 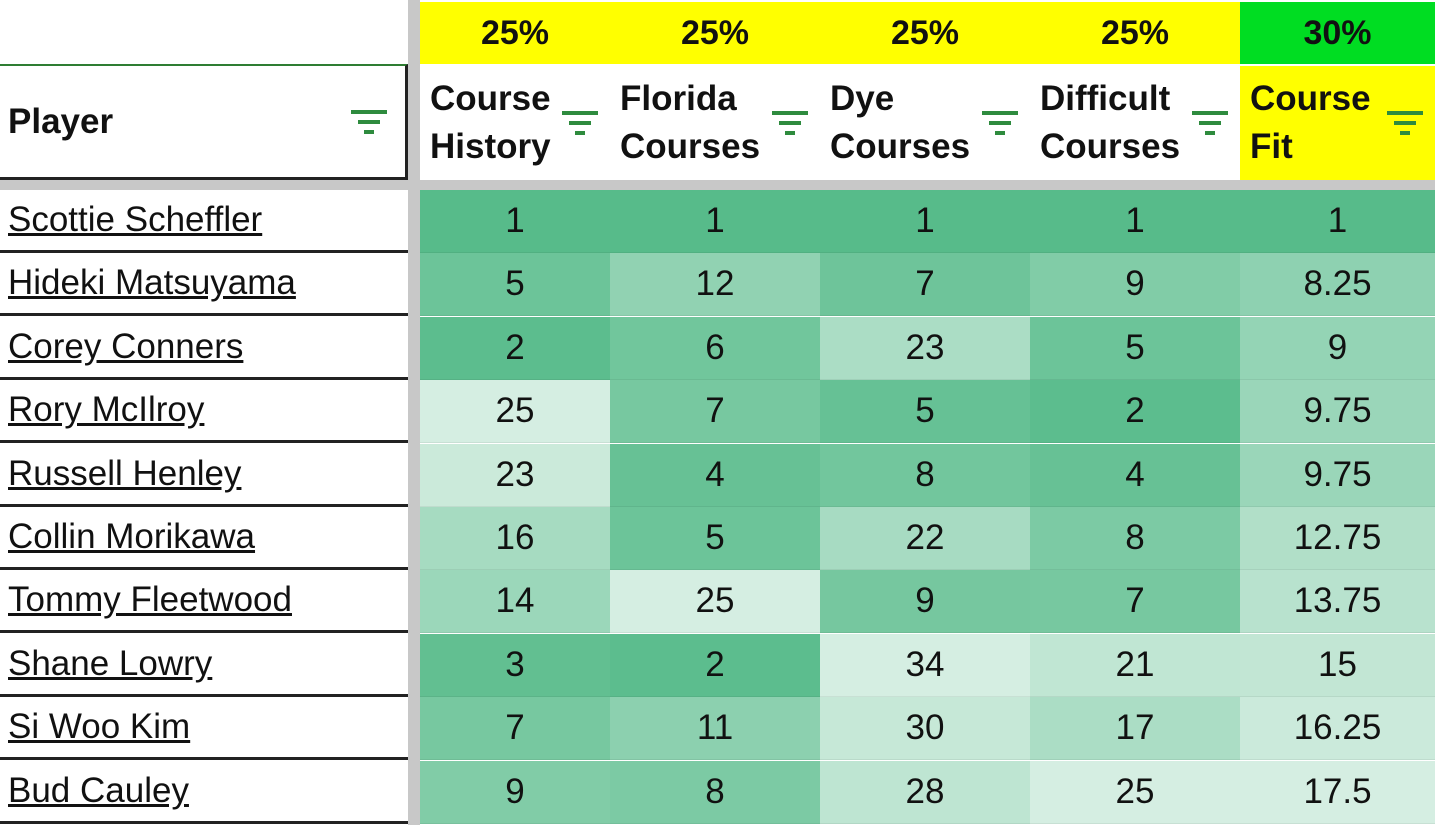 I want to click on column-header-label: Difficult Courses, so click(x=1110, y=122).